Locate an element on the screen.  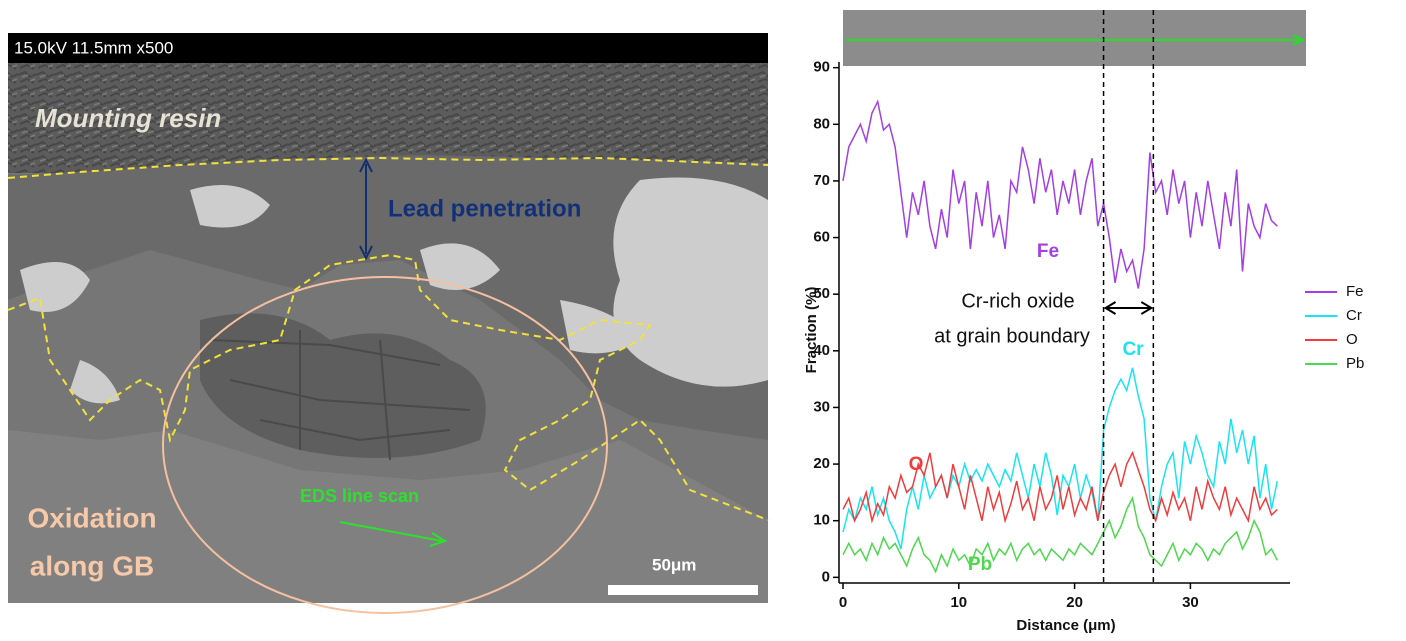
annotation: at grain boundary is located at coordinates (1012, 336).